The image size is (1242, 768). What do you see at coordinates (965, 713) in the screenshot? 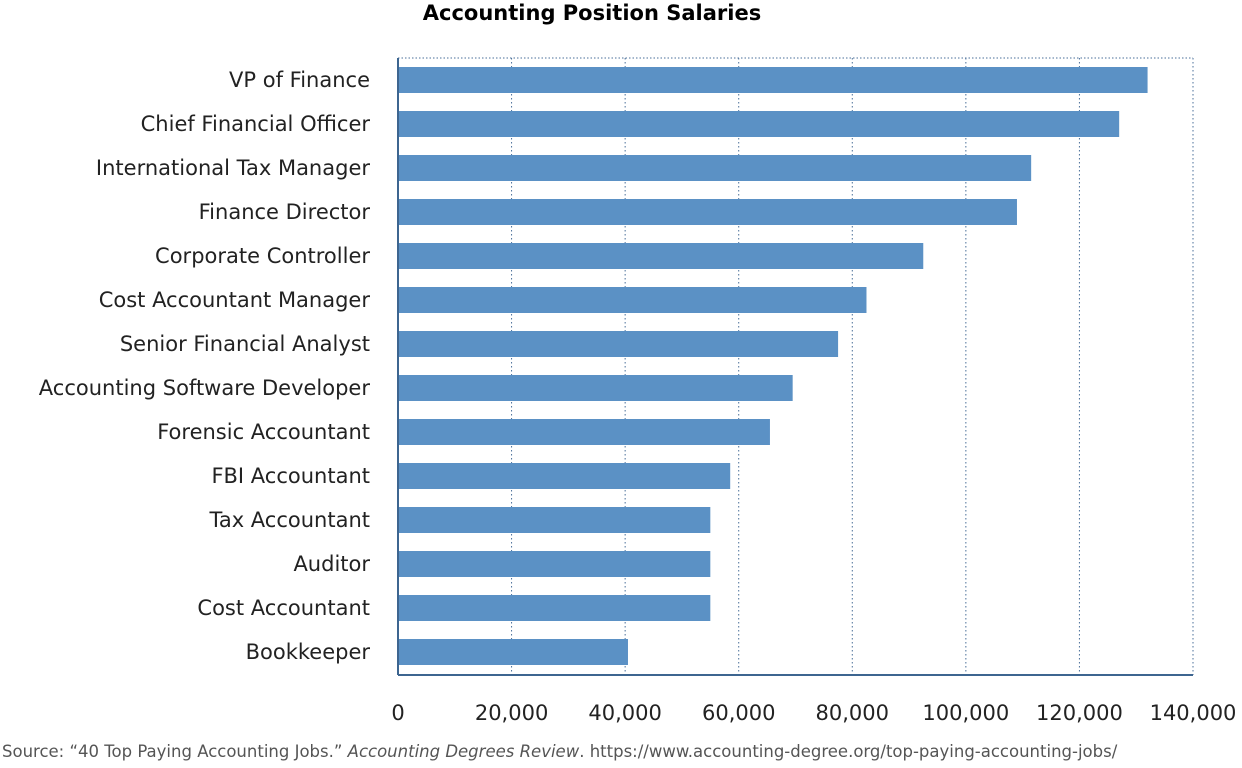
I see `x-tick-label: 100,000` at bounding box center [965, 713].